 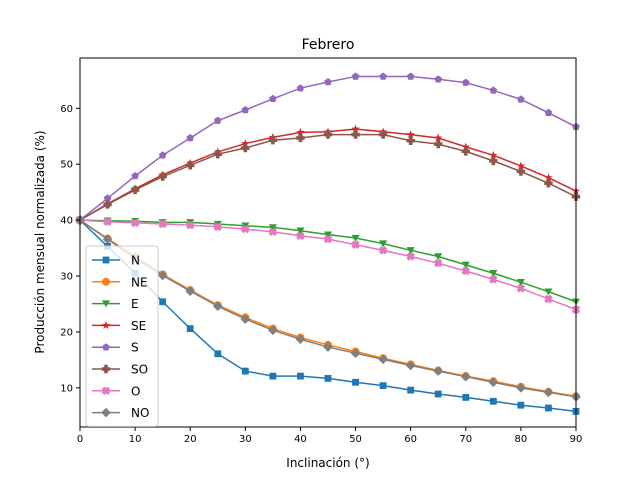 I want to click on x-tick-label: 90, so click(x=576, y=439).